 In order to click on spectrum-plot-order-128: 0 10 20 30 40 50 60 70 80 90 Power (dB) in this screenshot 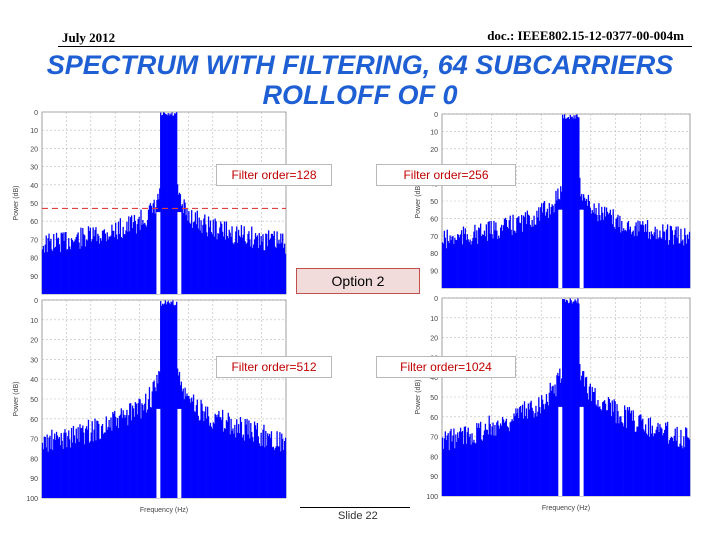, I will do `click(150, 202)`.